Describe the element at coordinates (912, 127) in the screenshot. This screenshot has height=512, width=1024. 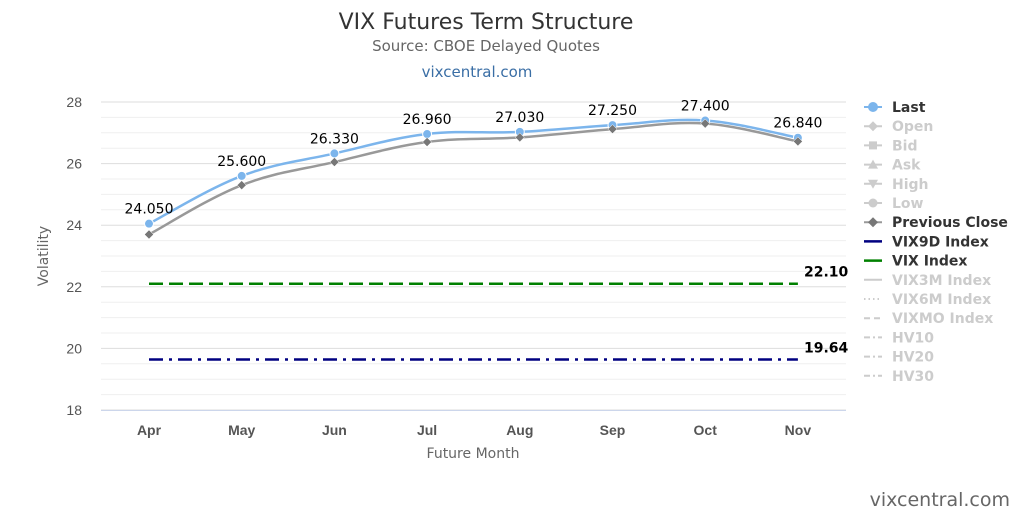
I see `legend-label: Open` at that location.